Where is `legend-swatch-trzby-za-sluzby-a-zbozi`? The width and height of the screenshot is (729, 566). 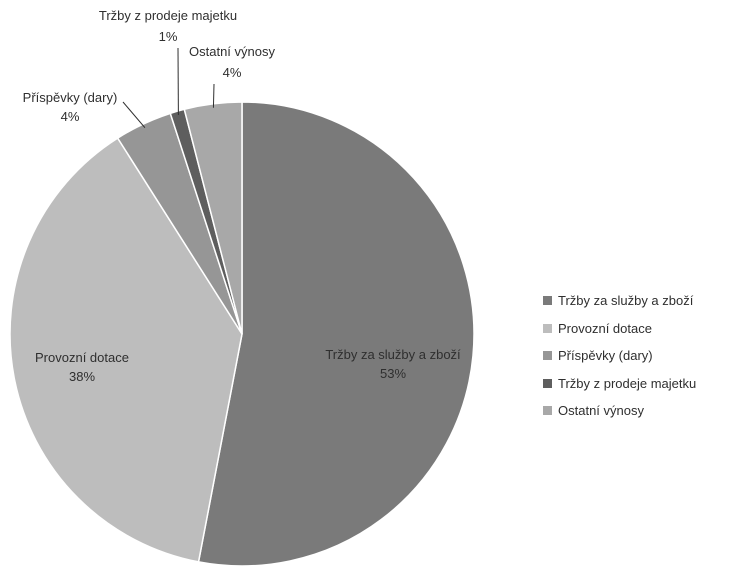 legend-swatch-trzby-za-sluzby-a-zbozi is located at coordinates (547, 301).